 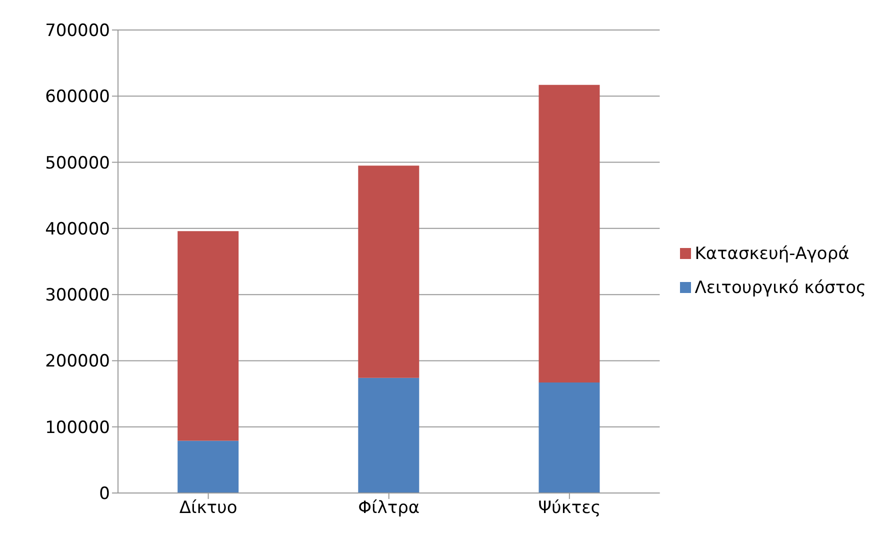 What do you see at coordinates (569, 508) in the screenshot?
I see `x-tick-label: Ψύκτες` at bounding box center [569, 508].